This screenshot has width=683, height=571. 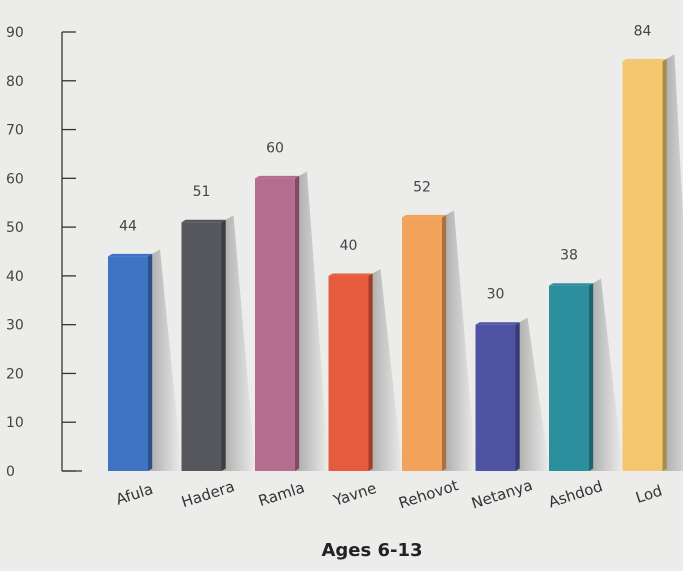 What do you see at coordinates (349, 246) in the screenshot?
I see `bar-value-label: 40` at bounding box center [349, 246].